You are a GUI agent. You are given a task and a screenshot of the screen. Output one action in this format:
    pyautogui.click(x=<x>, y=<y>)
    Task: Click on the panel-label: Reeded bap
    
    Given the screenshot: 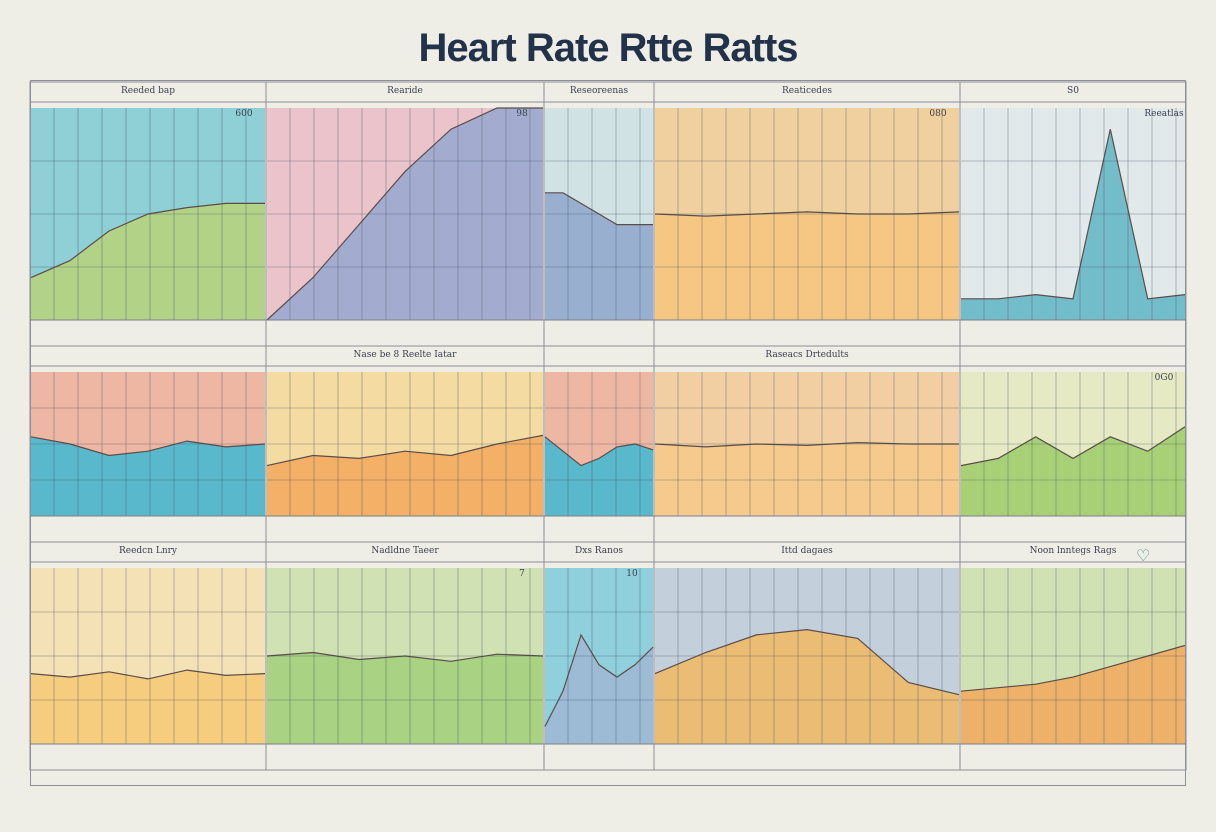 What is the action you would take?
    pyautogui.click(x=148, y=91)
    